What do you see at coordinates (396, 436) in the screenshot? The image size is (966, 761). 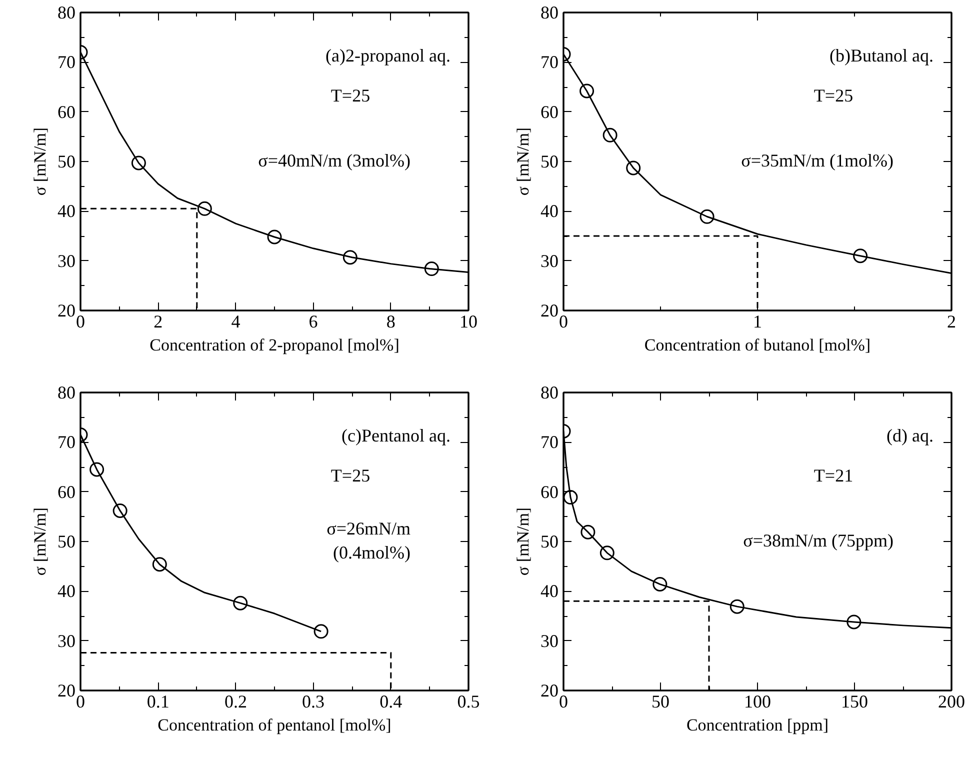 I see `annotation: (c)Pentanol aq.` at bounding box center [396, 436].